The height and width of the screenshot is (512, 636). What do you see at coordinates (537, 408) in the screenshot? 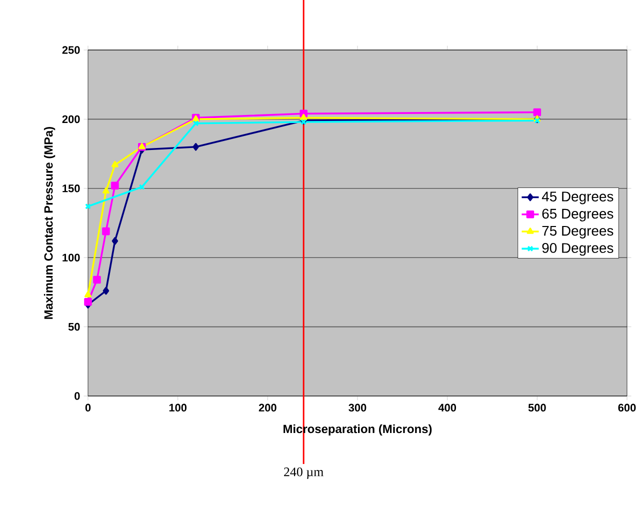
I see `x-tick-label: 500` at bounding box center [537, 408].